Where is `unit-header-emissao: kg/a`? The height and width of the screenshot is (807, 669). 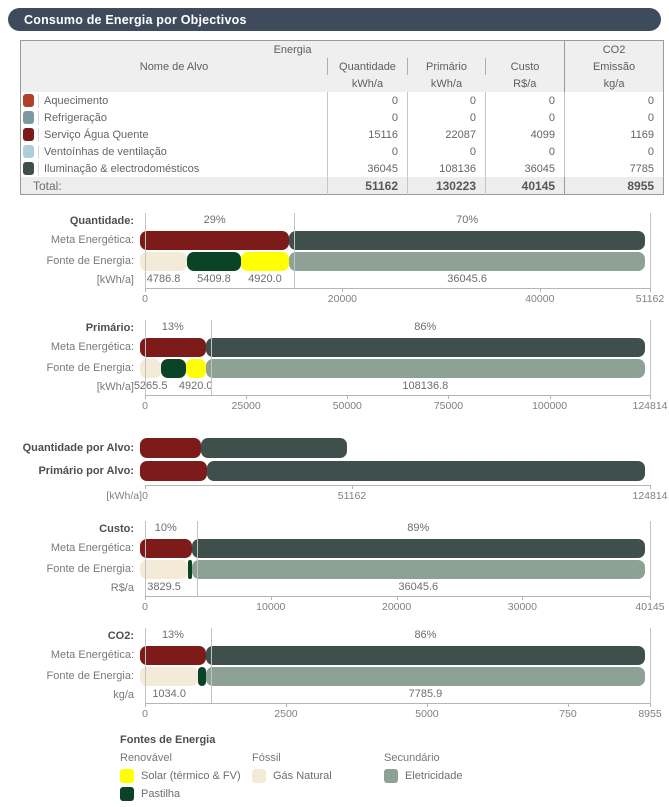
unit-header-emissao: kg/a is located at coordinates (614, 83).